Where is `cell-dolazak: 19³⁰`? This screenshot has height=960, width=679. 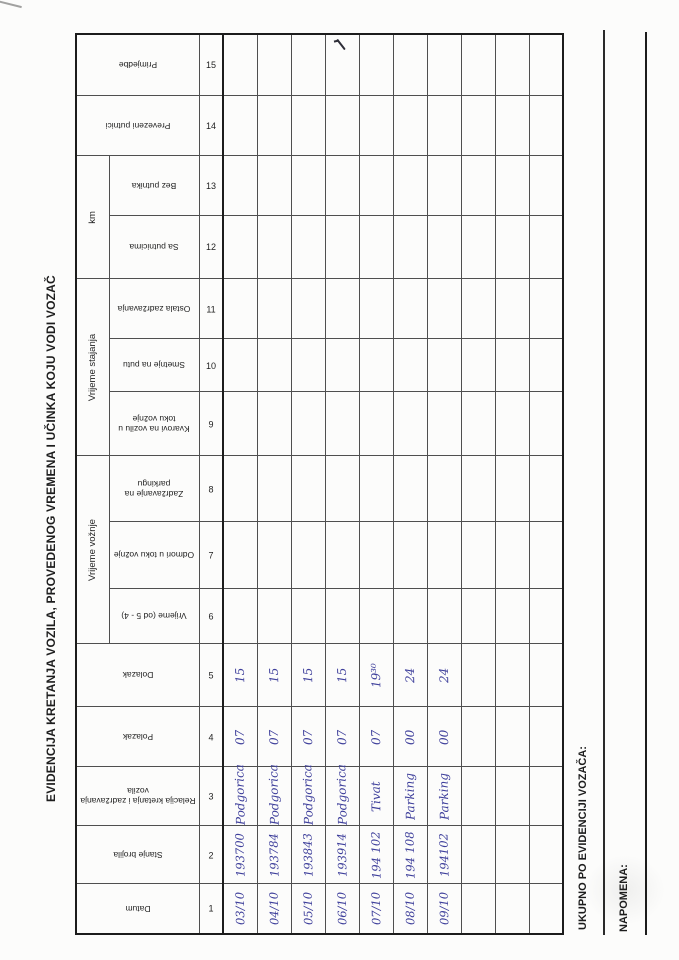 cell-dolazak: 19³⁰ is located at coordinates (376, 675).